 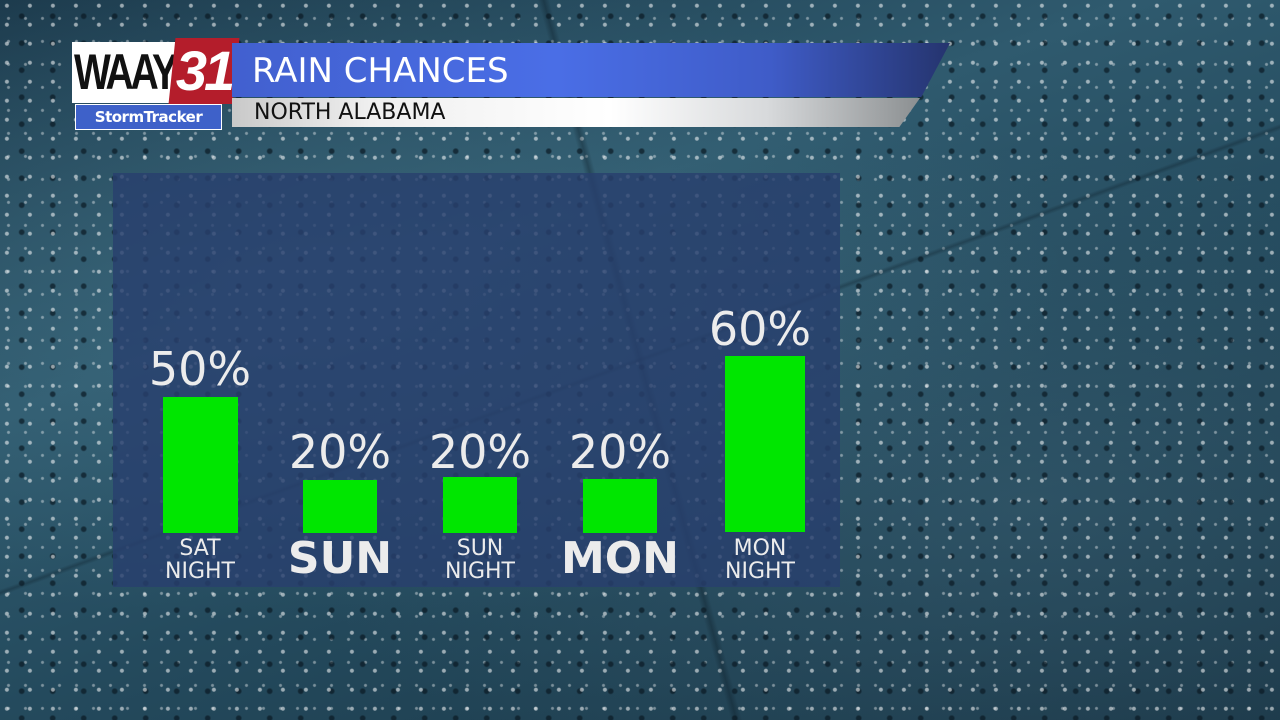 I want to click on logo-call-letters: WAAY, so click(x=126, y=72).